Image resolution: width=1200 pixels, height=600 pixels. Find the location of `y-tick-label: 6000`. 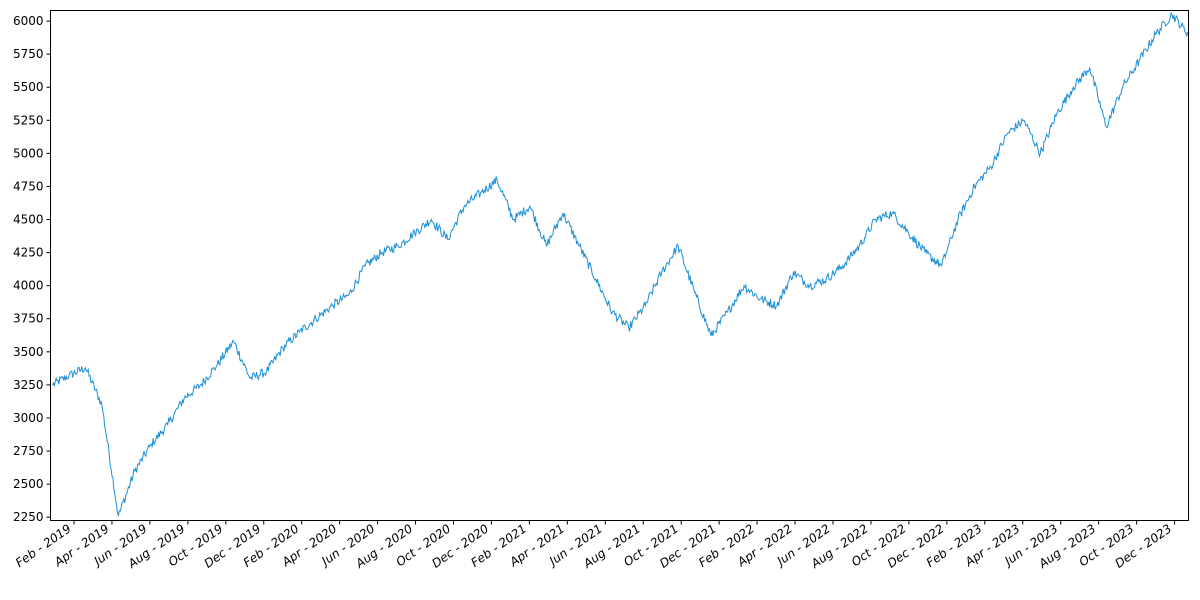

y-tick-label: 6000 is located at coordinates (28, 21).